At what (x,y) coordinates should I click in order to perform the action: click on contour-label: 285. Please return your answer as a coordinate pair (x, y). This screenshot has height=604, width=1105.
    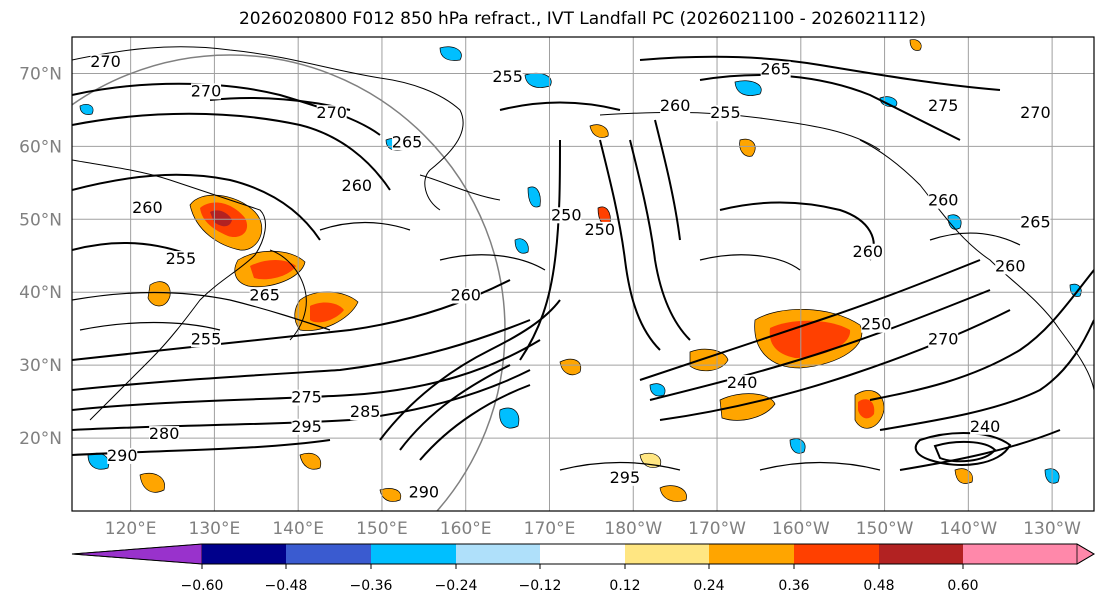
    Looking at the image, I should click on (365, 411).